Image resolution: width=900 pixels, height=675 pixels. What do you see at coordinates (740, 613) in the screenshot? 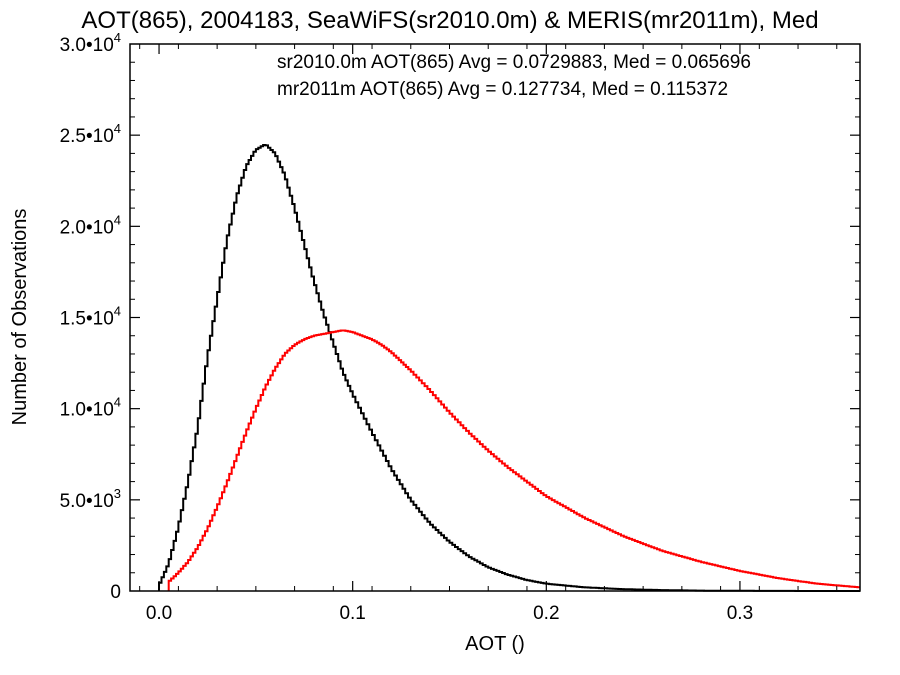
I see `x-tick-label: 0.3` at bounding box center [740, 613].